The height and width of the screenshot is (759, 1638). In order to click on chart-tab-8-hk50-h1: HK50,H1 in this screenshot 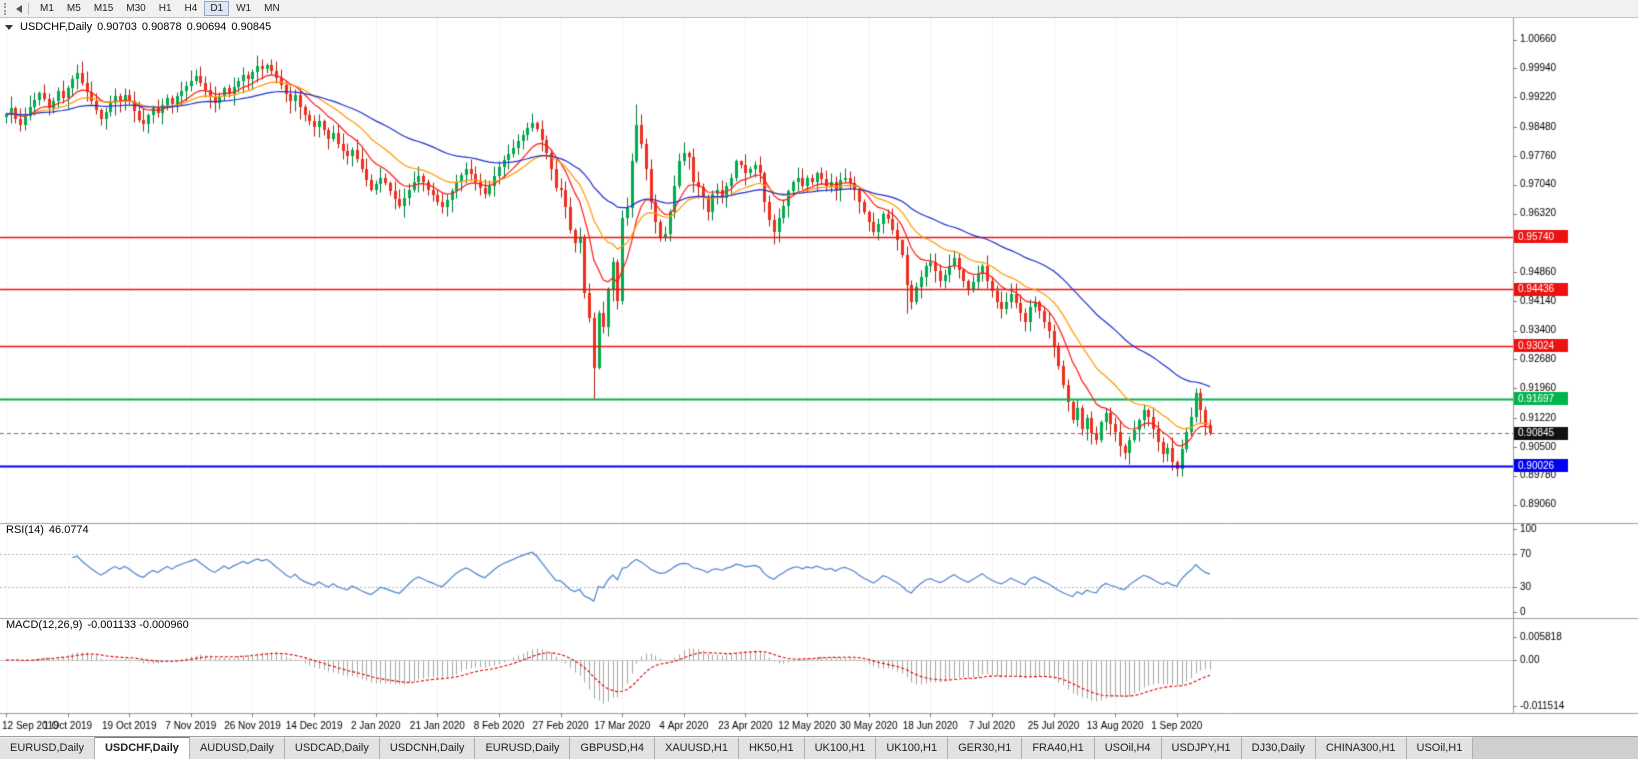, I will do `click(771, 748)`.